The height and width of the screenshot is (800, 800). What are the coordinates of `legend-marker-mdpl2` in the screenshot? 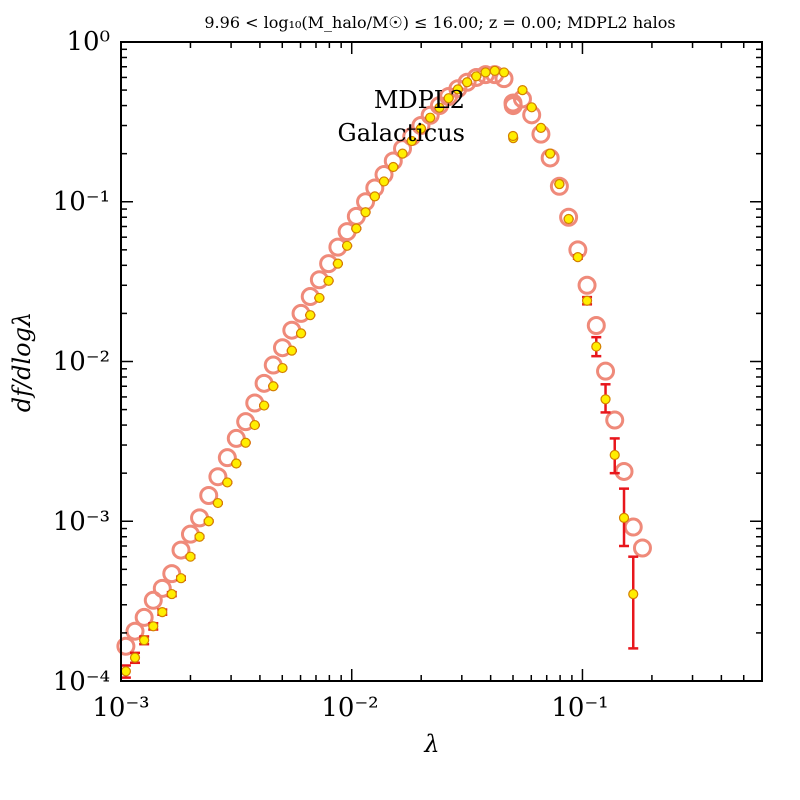 It's located at (513, 103).